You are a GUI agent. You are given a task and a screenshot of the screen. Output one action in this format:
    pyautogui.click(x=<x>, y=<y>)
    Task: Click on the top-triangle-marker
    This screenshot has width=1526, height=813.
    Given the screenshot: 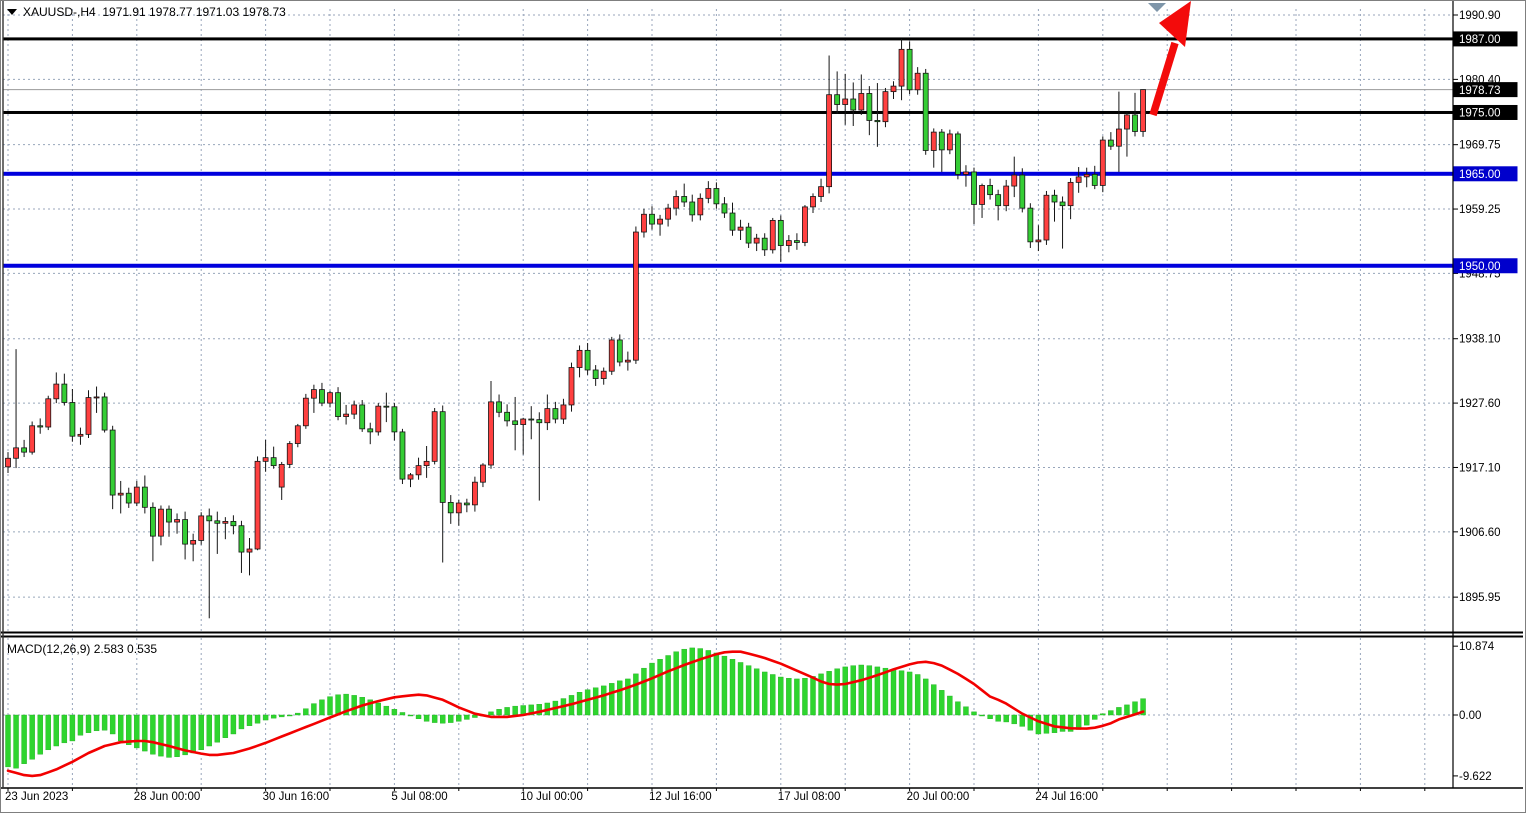 What is the action you would take?
    pyautogui.click(x=1157, y=7)
    